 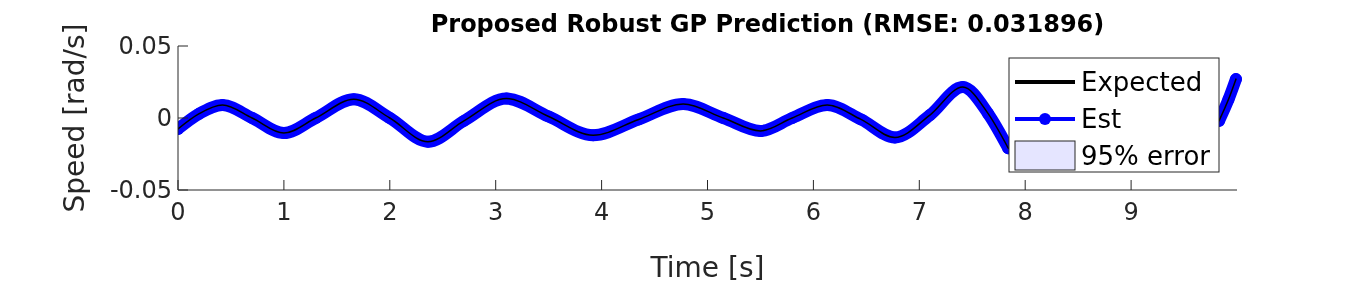 I want to click on x-tick-label: 1, so click(x=284, y=212).